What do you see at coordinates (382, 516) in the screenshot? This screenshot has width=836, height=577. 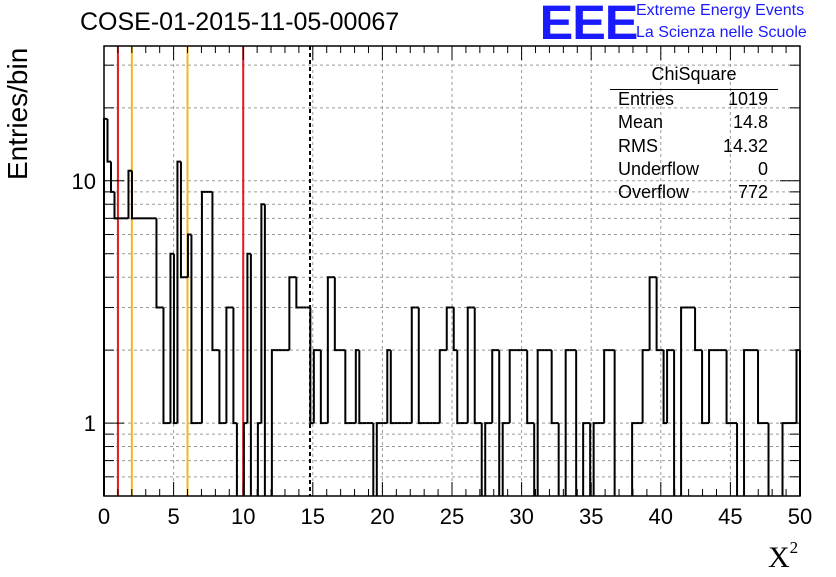 I see `x-tick-label: 20` at bounding box center [382, 516].